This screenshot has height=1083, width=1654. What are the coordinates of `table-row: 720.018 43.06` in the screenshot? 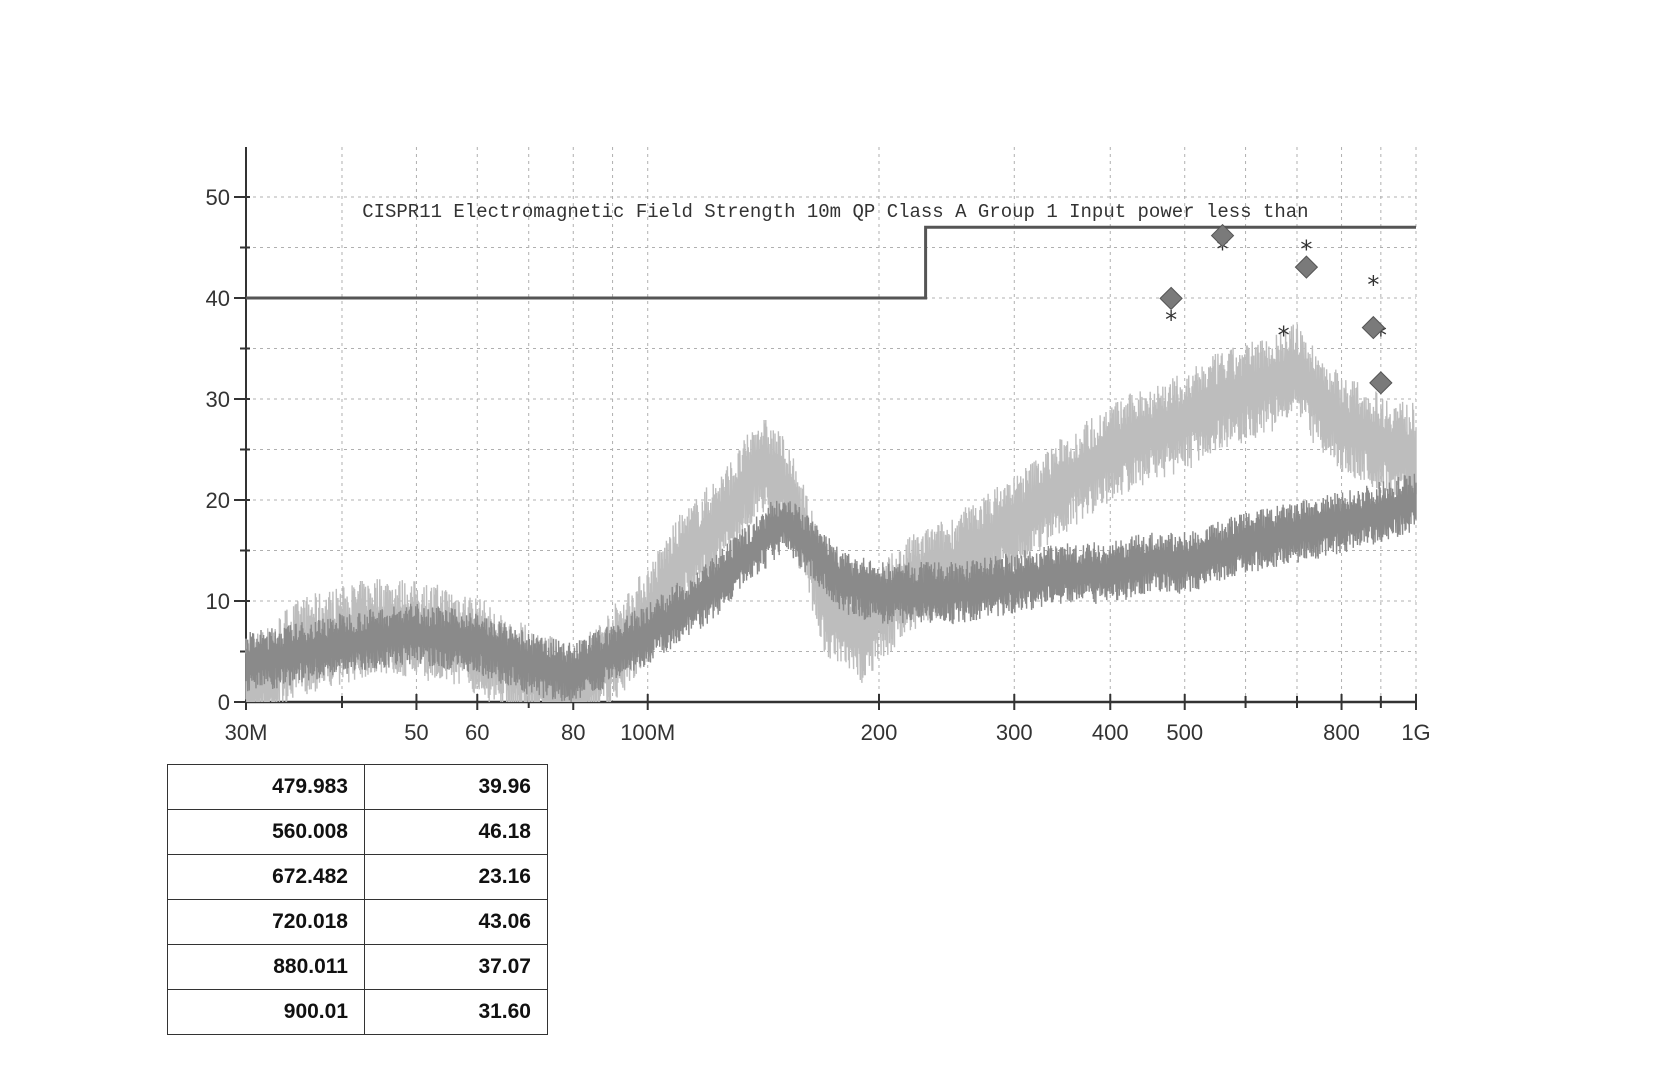 It's located at (357, 922).